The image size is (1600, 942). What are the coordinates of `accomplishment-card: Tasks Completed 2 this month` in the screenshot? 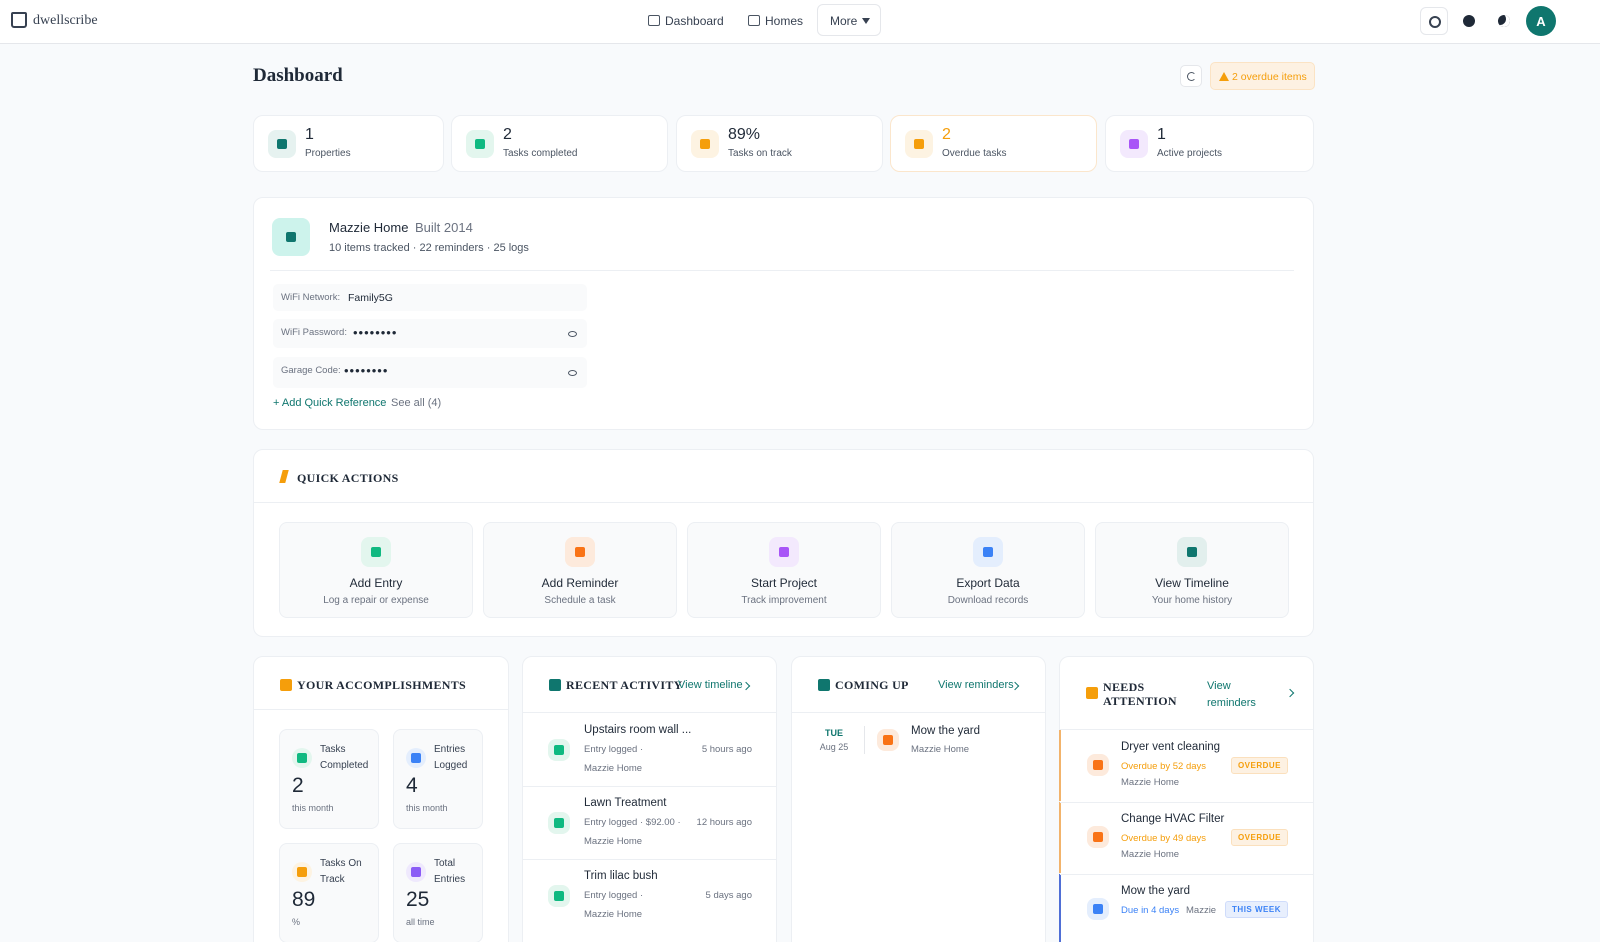 It's located at (329, 779).